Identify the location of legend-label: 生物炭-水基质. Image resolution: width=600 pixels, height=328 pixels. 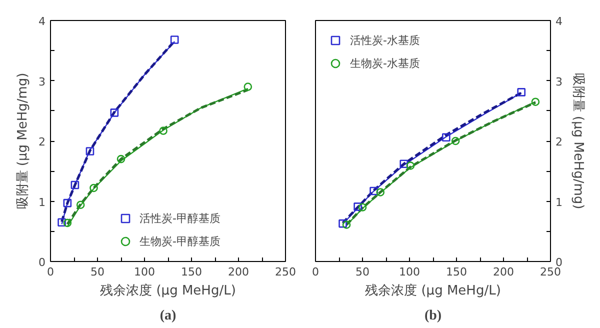
(385, 63).